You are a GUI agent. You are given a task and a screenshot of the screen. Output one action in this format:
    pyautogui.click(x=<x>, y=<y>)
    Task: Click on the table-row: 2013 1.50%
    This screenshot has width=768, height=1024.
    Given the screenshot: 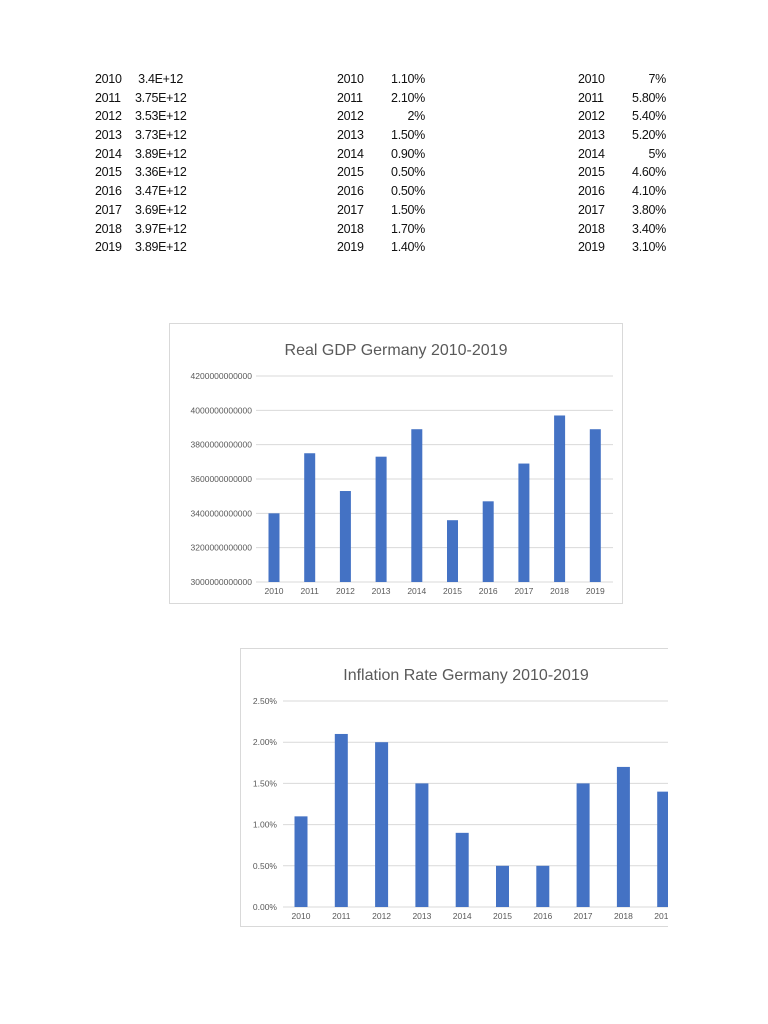 What is the action you would take?
    pyautogui.click(x=381, y=135)
    